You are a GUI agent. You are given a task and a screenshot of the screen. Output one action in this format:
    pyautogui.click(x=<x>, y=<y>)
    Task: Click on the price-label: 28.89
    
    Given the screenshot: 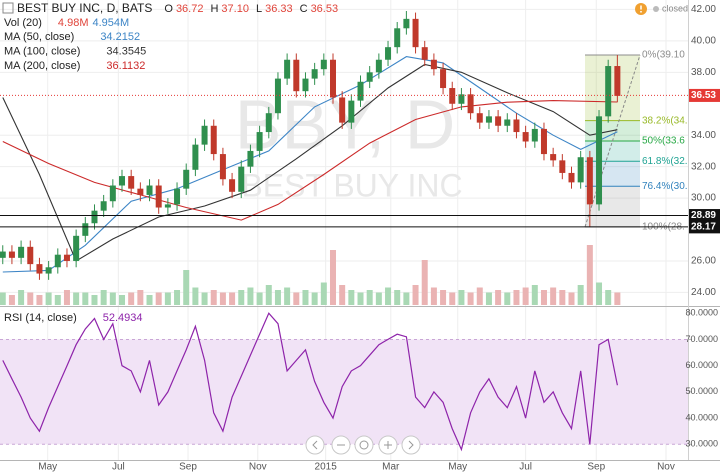 What is the action you would take?
    pyautogui.click(x=703, y=215)
    